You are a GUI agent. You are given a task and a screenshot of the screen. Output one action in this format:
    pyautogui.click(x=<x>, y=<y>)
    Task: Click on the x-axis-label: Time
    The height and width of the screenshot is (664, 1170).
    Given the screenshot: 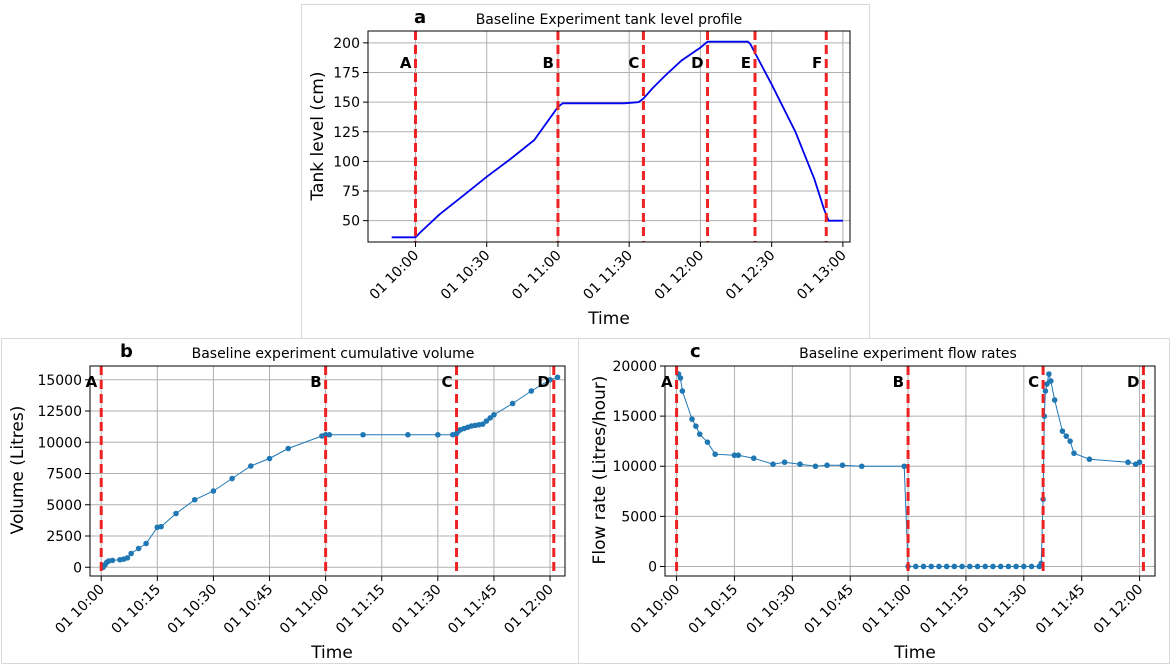 What is the action you would take?
    pyautogui.click(x=608, y=319)
    